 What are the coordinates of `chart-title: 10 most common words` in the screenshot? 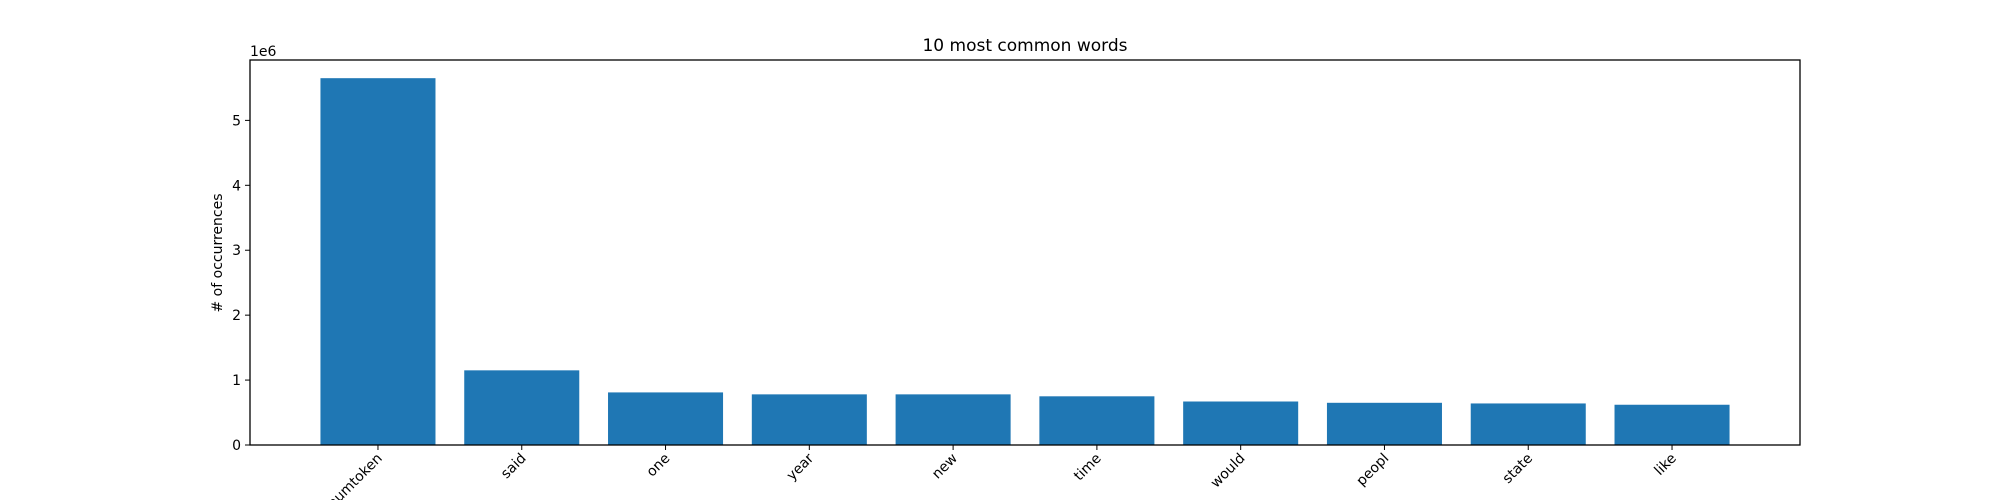 It's located at (1024, 46).